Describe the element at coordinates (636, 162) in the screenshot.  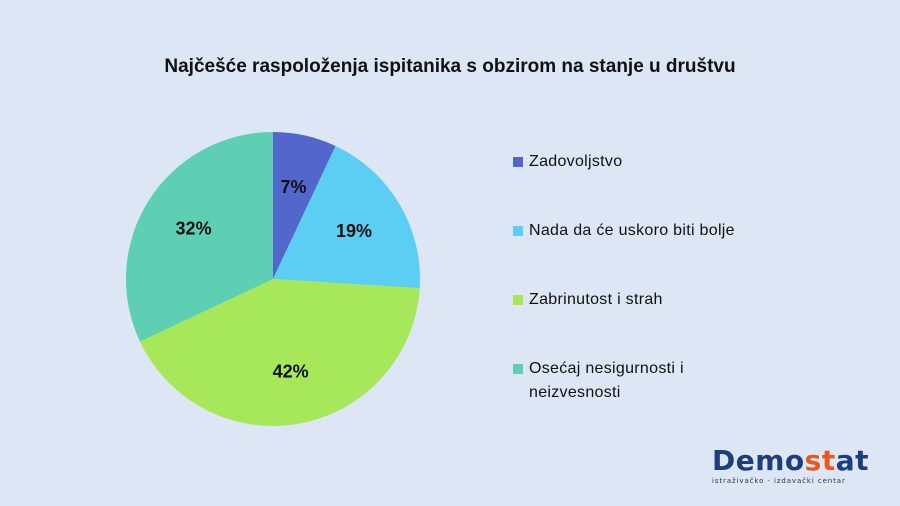
I see `legend-item-zadovoljstvo: Zadovoljstvo` at that location.